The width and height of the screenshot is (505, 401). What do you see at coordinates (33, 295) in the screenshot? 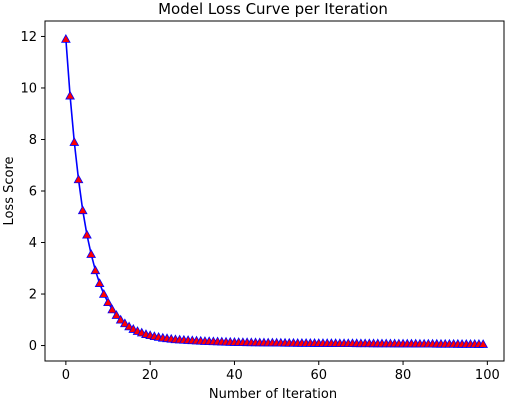
I see `y-tick-label: 2` at bounding box center [33, 295].